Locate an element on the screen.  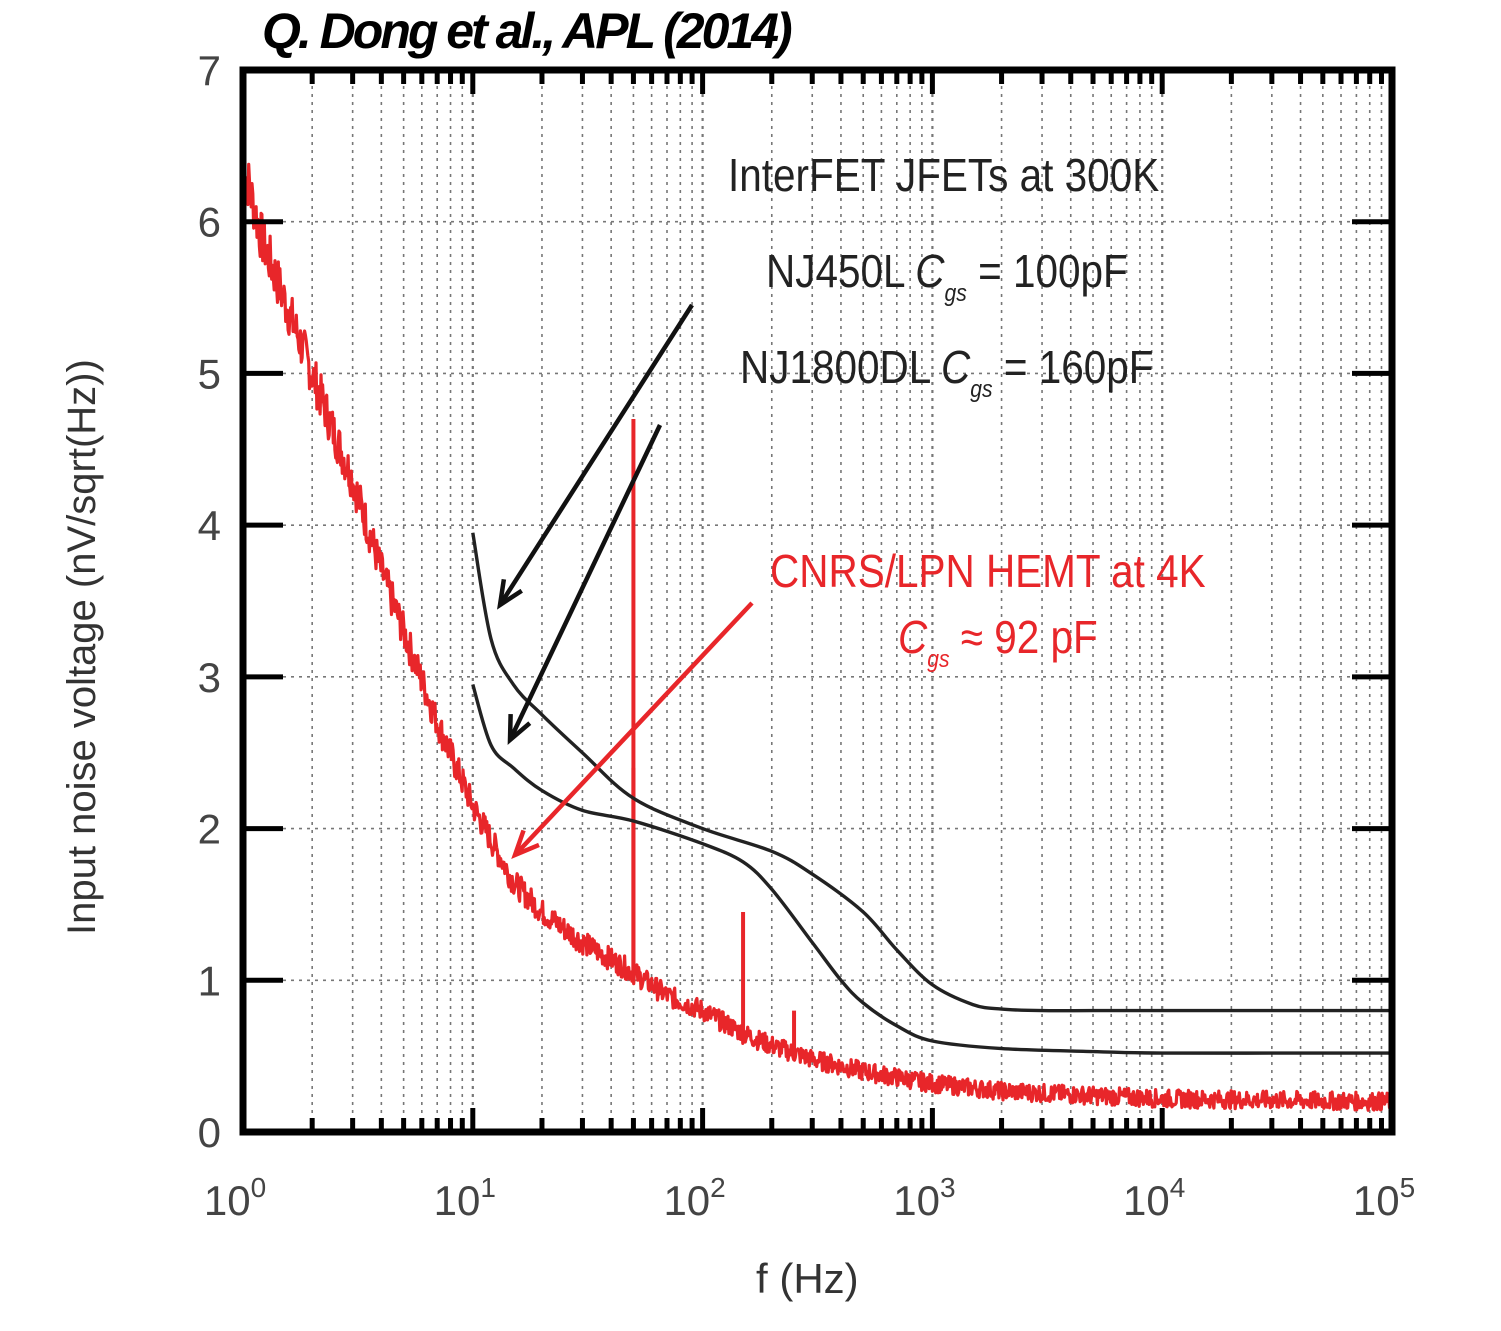
nj1800dl-subscript: gs is located at coordinates (981, 389).